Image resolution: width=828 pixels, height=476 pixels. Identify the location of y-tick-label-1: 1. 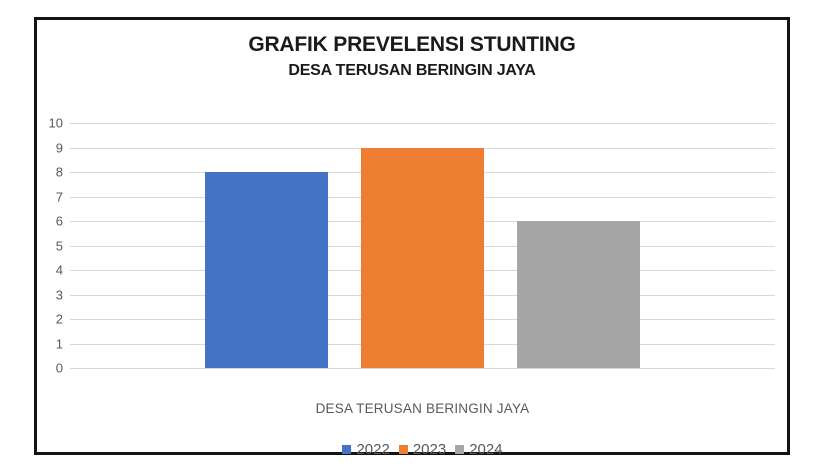
(59, 343).